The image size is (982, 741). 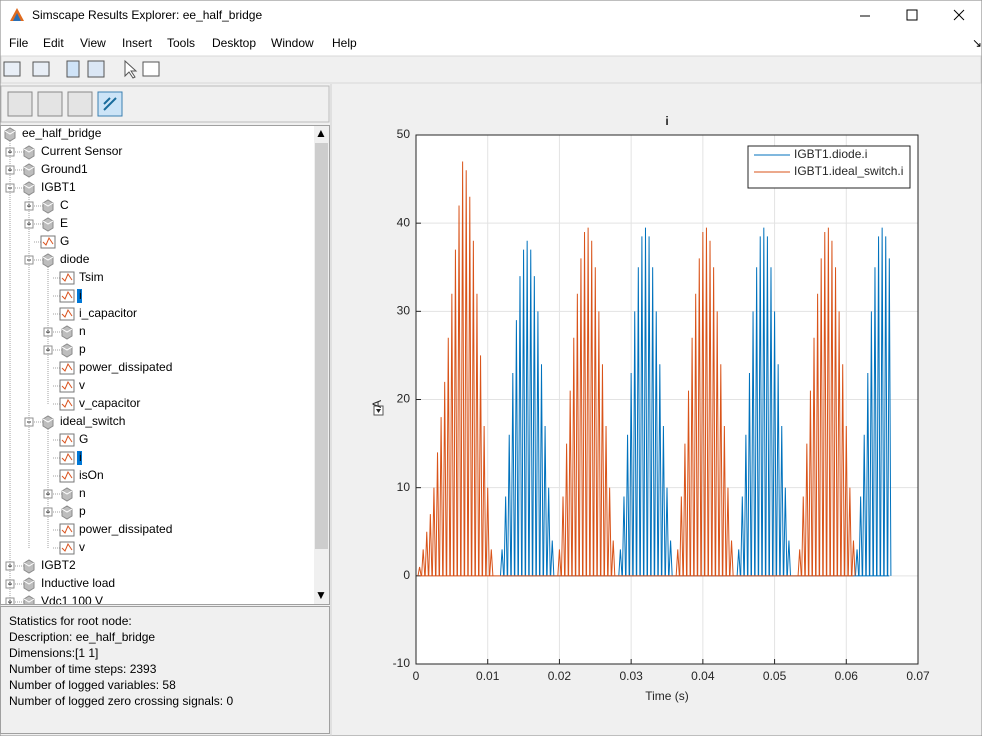 I want to click on tree-label: ee_half_bridge, so click(x=62, y=133).